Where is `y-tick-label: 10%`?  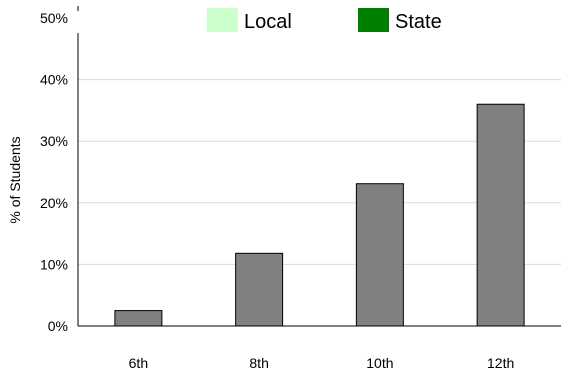 y-tick-label: 10% is located at coordinates (54, 264).